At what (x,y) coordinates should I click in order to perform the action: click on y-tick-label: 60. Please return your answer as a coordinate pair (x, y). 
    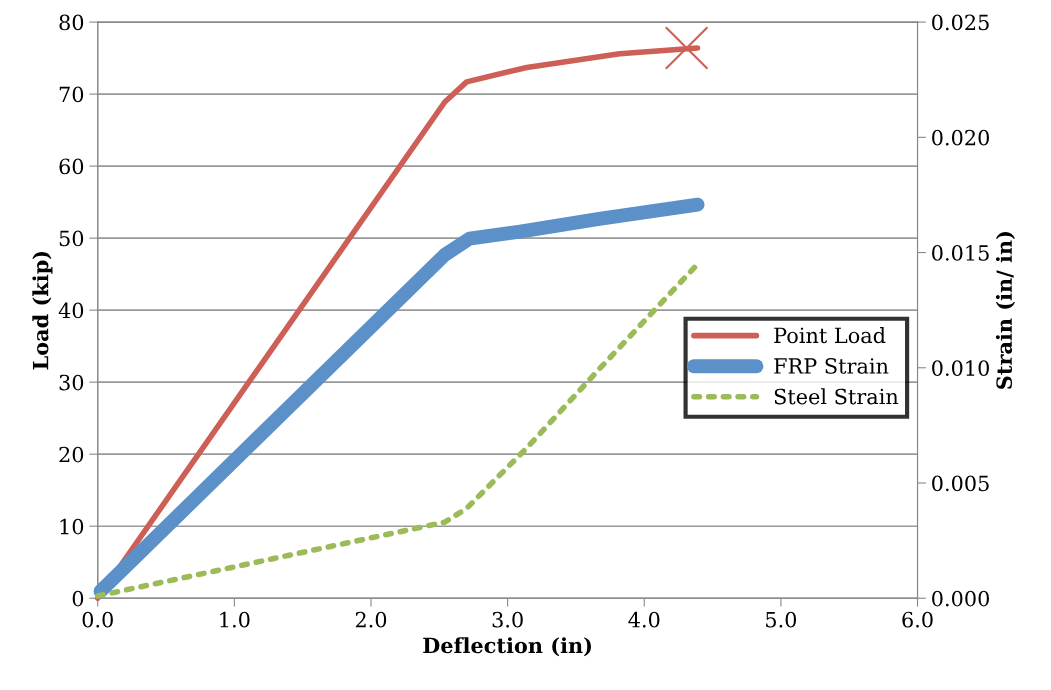
    Looking at the image, I should click on (71, 166).